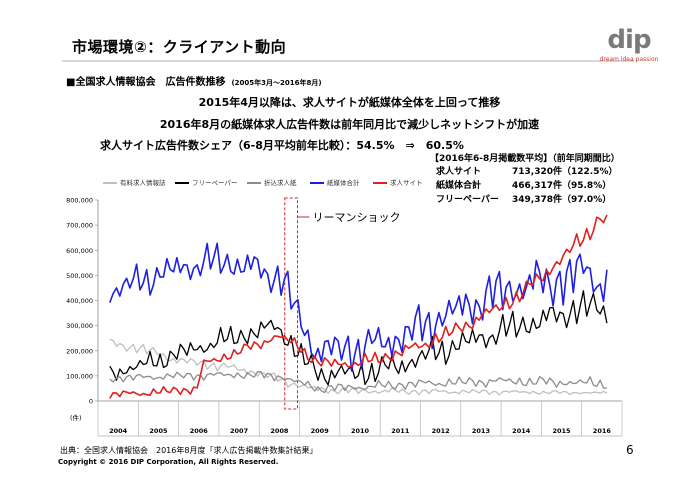 The height and width of the screenshot is (493, 699). I want to click on page-number: 6, so click(630, 450).